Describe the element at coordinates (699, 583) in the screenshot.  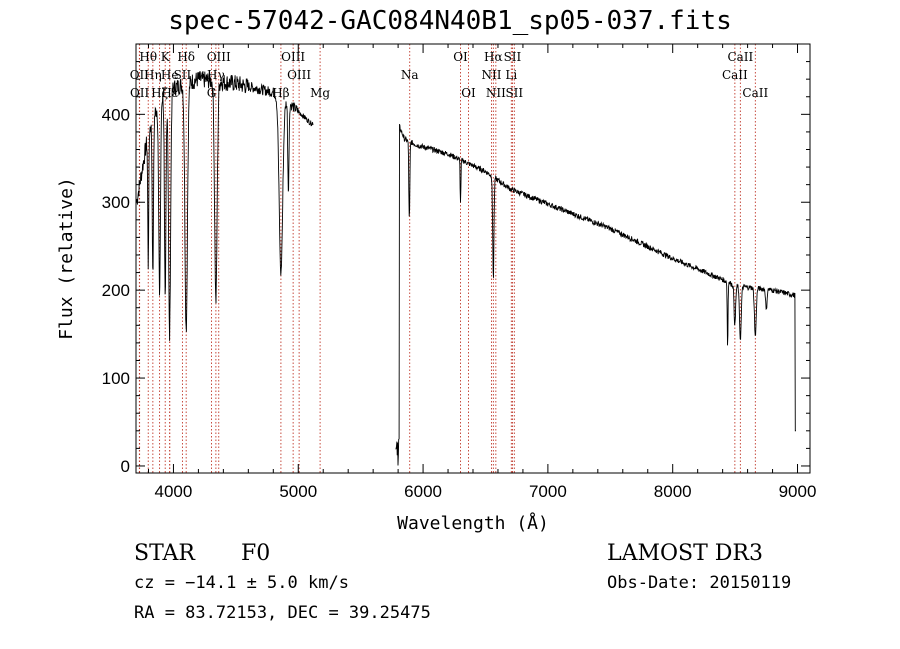
I see `obs-date-text: Obs-Date: 20150119` at that location.